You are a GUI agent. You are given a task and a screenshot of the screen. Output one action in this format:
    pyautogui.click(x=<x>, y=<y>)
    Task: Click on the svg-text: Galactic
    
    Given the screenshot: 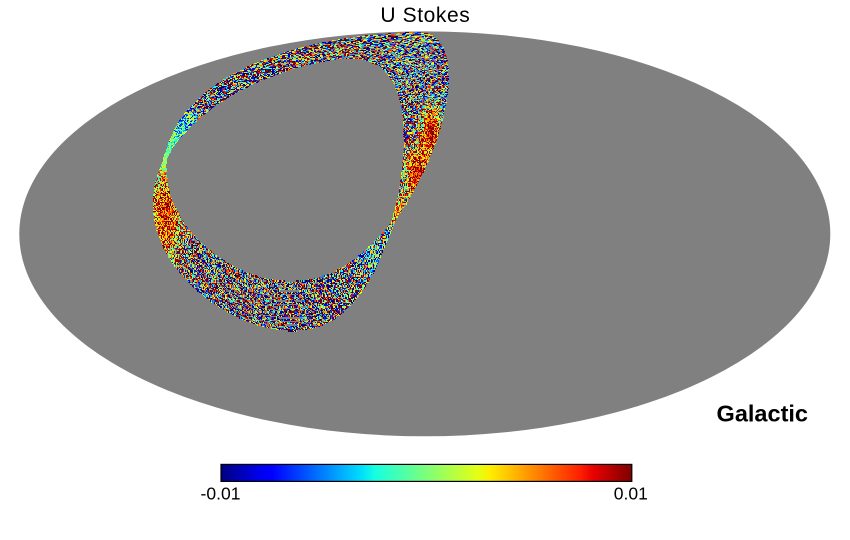 What is the action you would take?
    pyautogui.click(x=762, y=414)
    